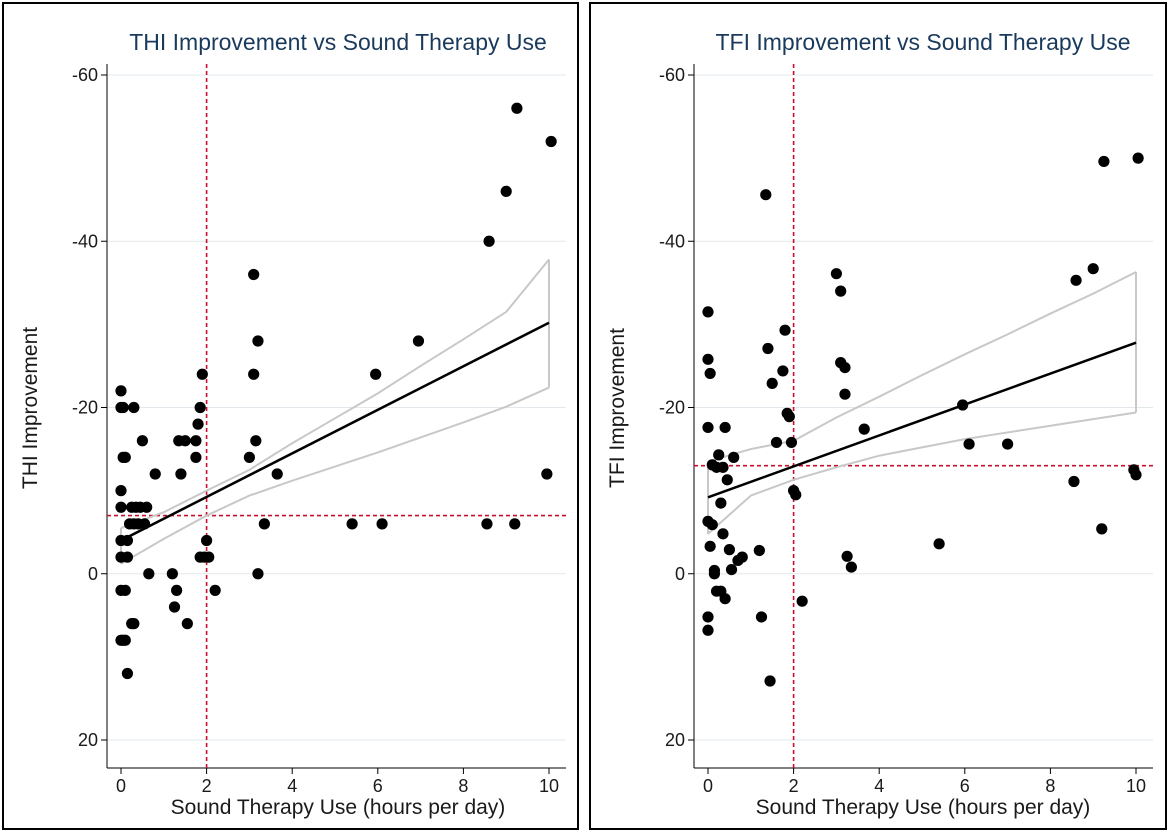 This screenshot has height=834, width=1170. What do you see at coordinates (922, 42) in the screenshot?
I see `chart-title: TFI Improvement vs Sound Therapy Use` at bounding box center [922, 42].